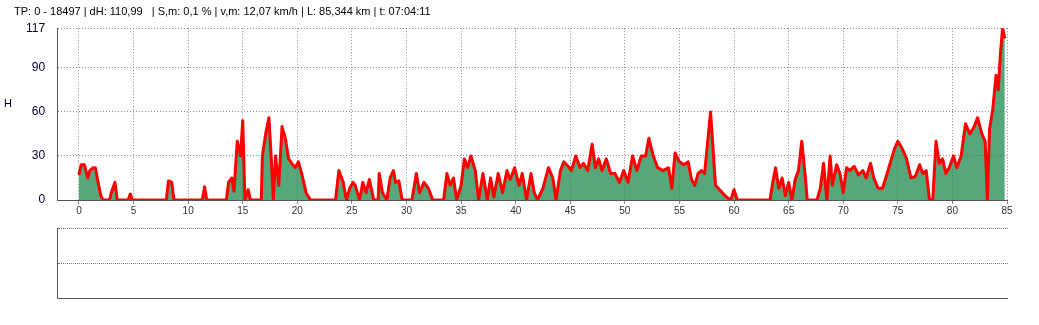 The width and height of the screenshot is (1039, 325). I want to click on x-tick-label: 60, so click(734, 210).